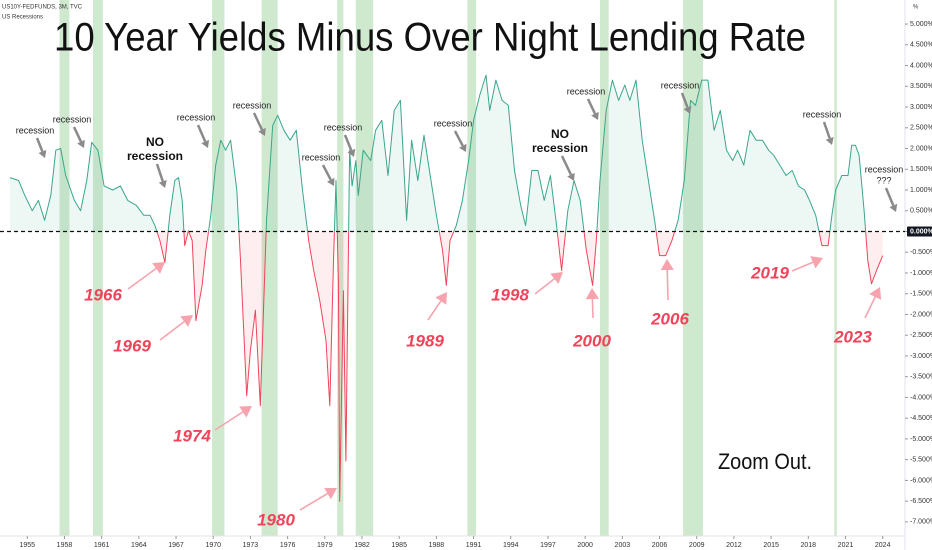  Describe the element at coordinates (921, 335) in the screenshot. I see `y-tick-label: -2.500%` at that location.